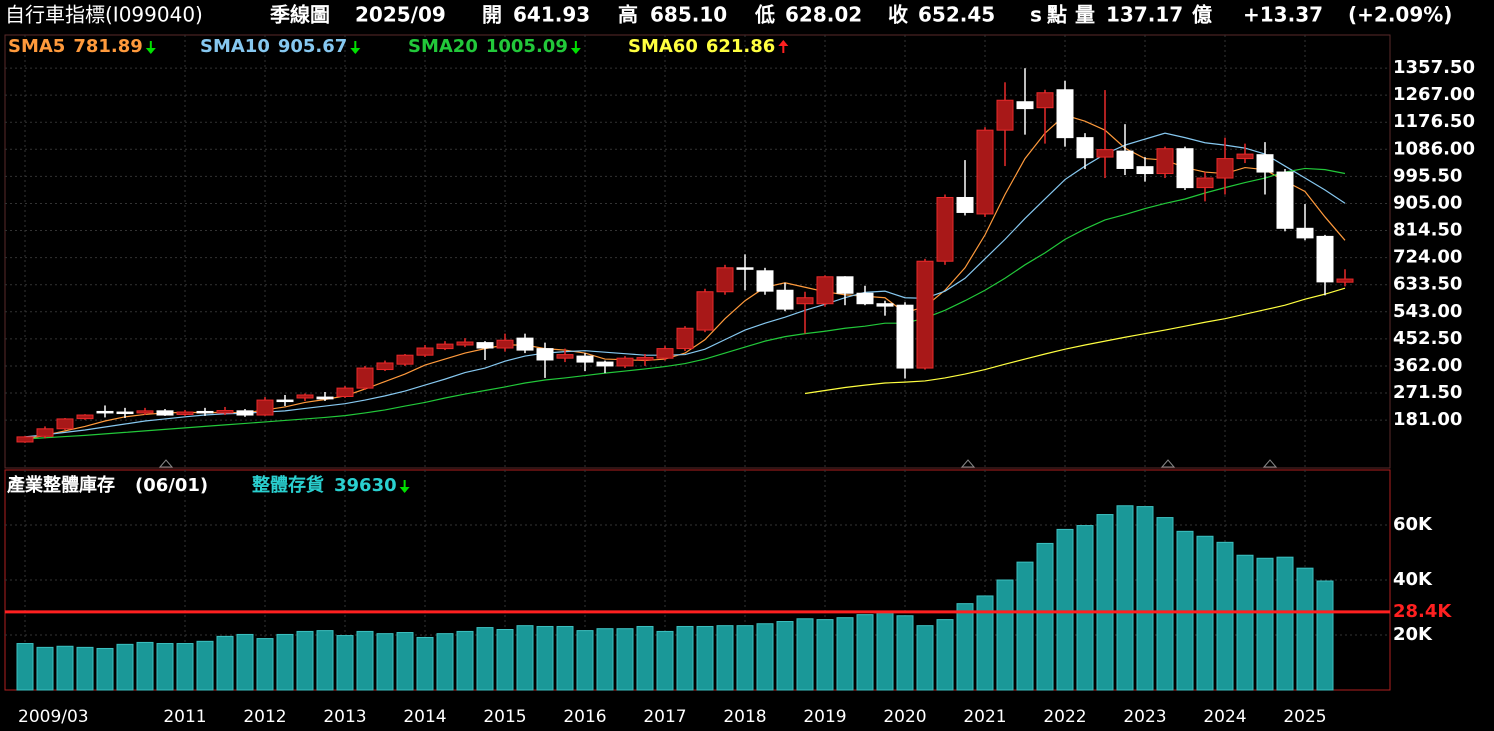 This screenshot has width=1494, height=731. I want to click on event-markers, so click(718, 463).